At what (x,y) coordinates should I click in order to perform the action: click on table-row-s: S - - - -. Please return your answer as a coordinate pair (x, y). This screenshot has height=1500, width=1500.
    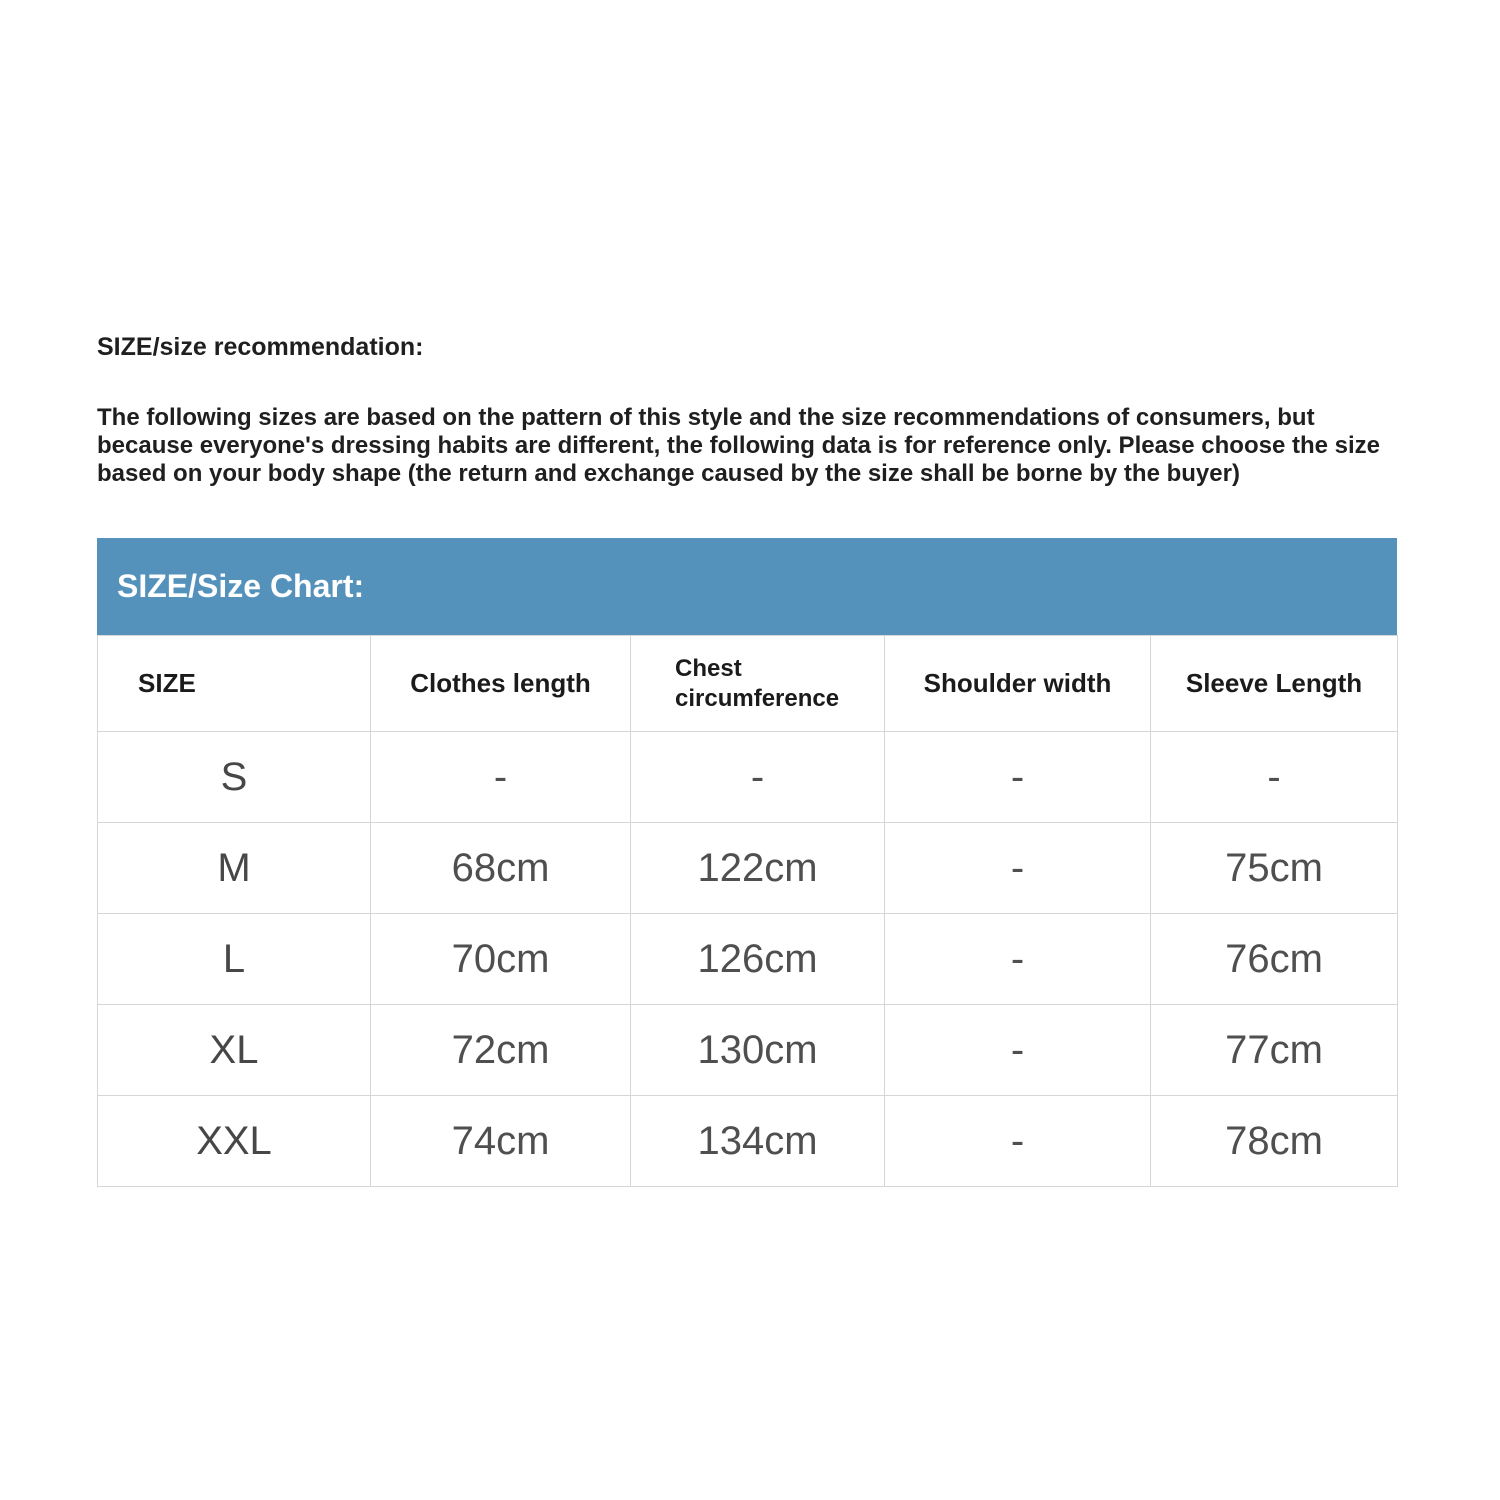
    Looking at the image, I should click on (747, 777).